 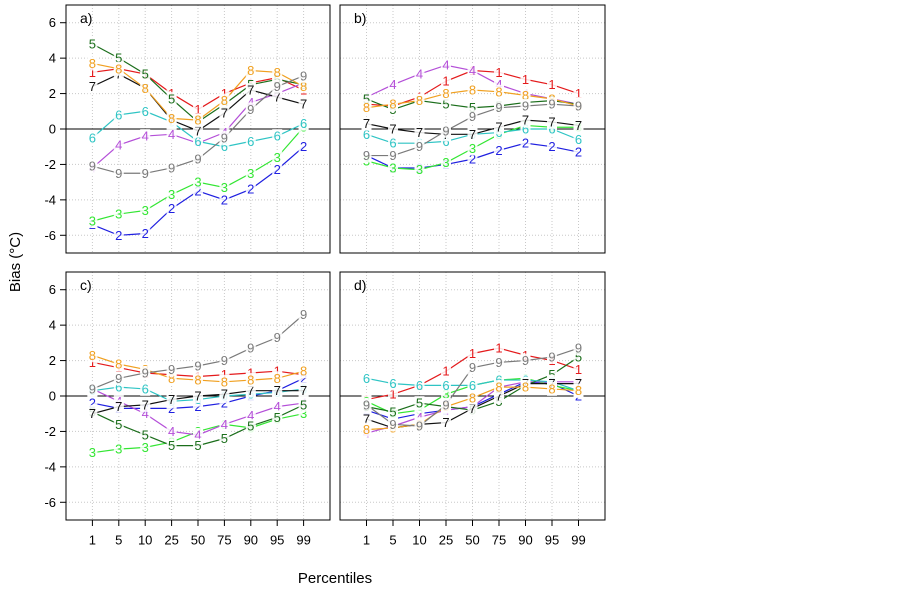 I want to click on x-tick-label: 75, so click(x=499, y=540).